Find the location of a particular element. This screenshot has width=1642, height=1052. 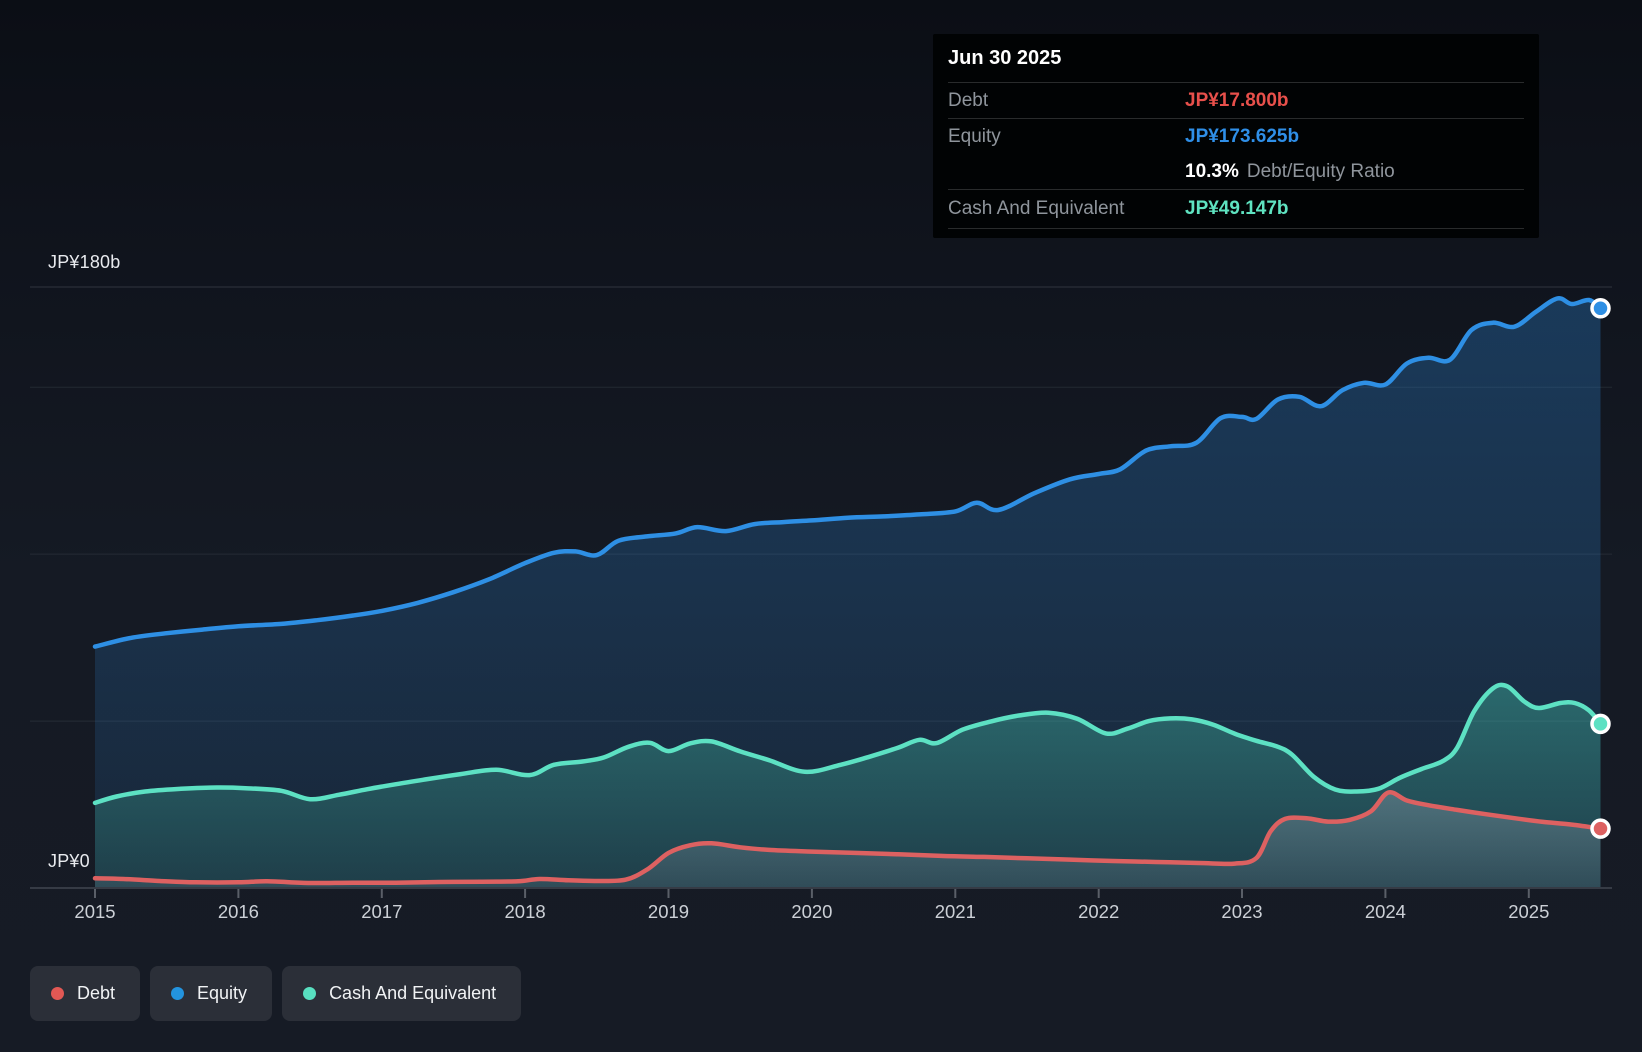

equity-end-marker is located at coordinates (1600, 308).